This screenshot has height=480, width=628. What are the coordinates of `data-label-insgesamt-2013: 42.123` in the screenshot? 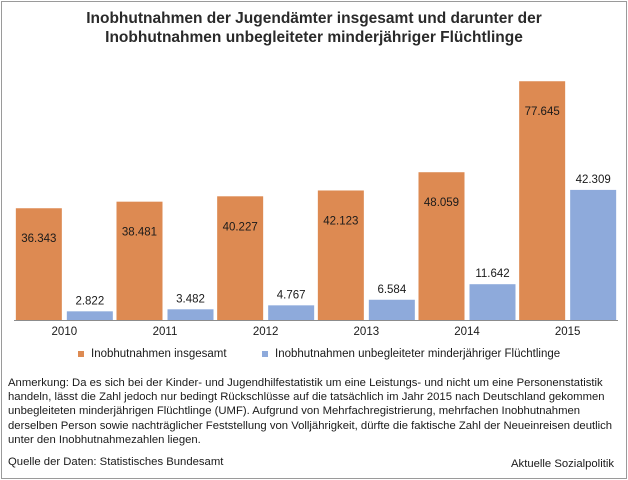 It's located at (340, 221).